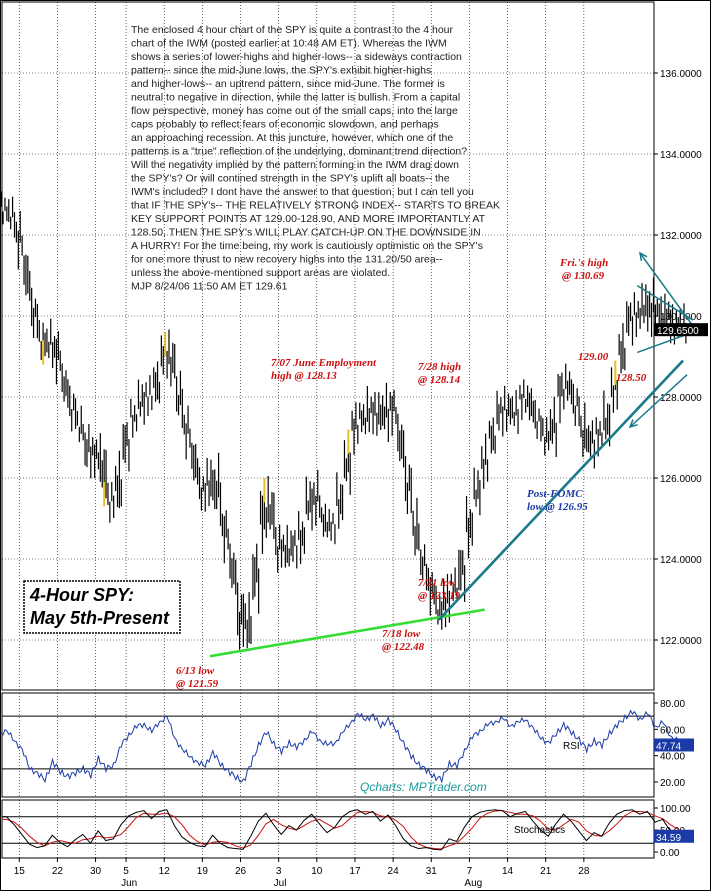  I want to click on rsi-y-axis: 80.00 60.00 40.00 20.00, so click(669, 744).